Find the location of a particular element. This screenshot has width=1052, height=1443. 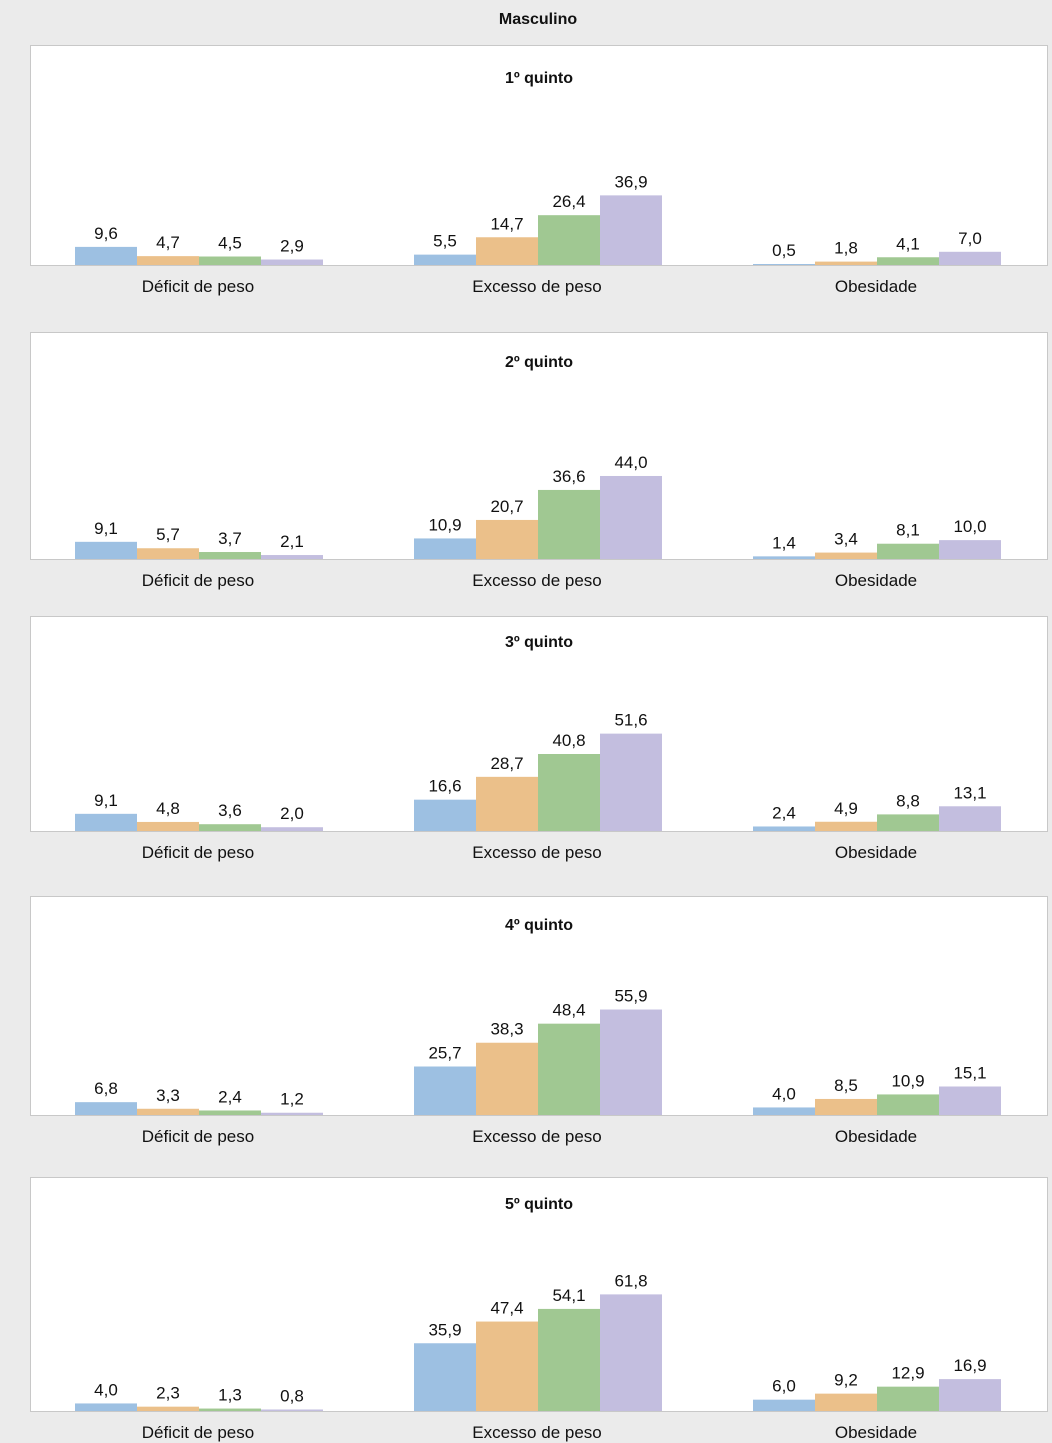

data-label: 40,8 is located at coordinates (568, 740).